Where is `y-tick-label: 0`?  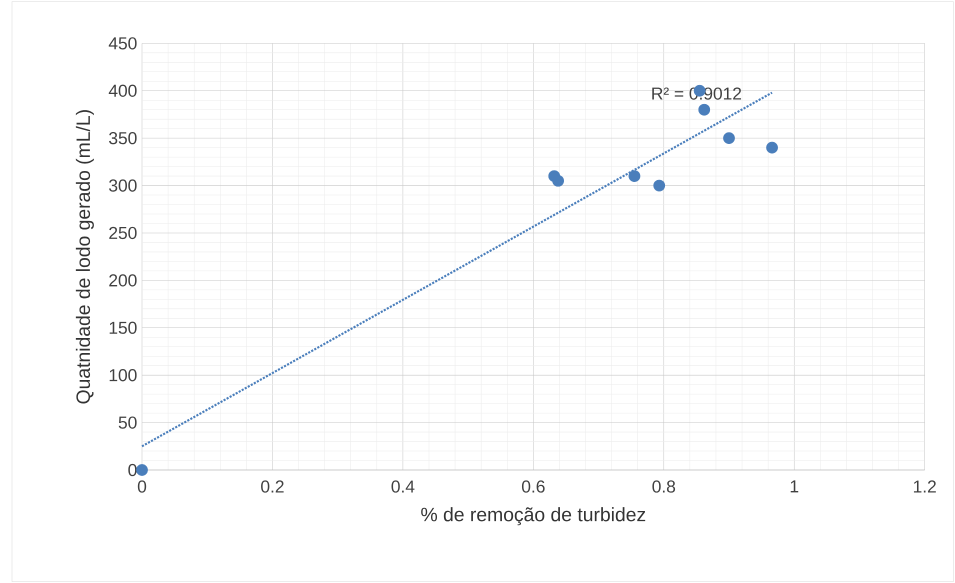 y-tick-label: 0 is located at coordinates (132, 470).